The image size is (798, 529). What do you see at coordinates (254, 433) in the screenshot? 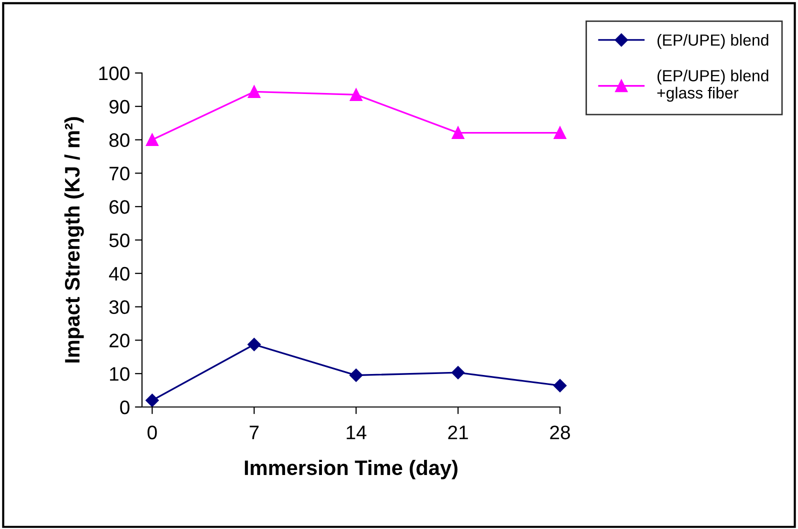
I see `x-tick-label: 7` at bounding box center [254, 433].